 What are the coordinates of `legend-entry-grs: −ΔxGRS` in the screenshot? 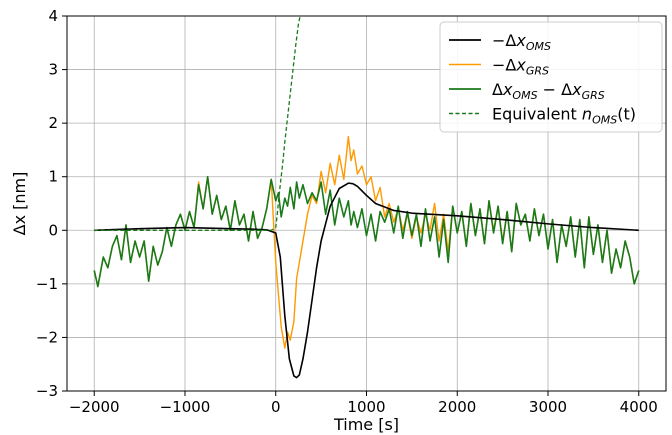 It's located at (520, 67).